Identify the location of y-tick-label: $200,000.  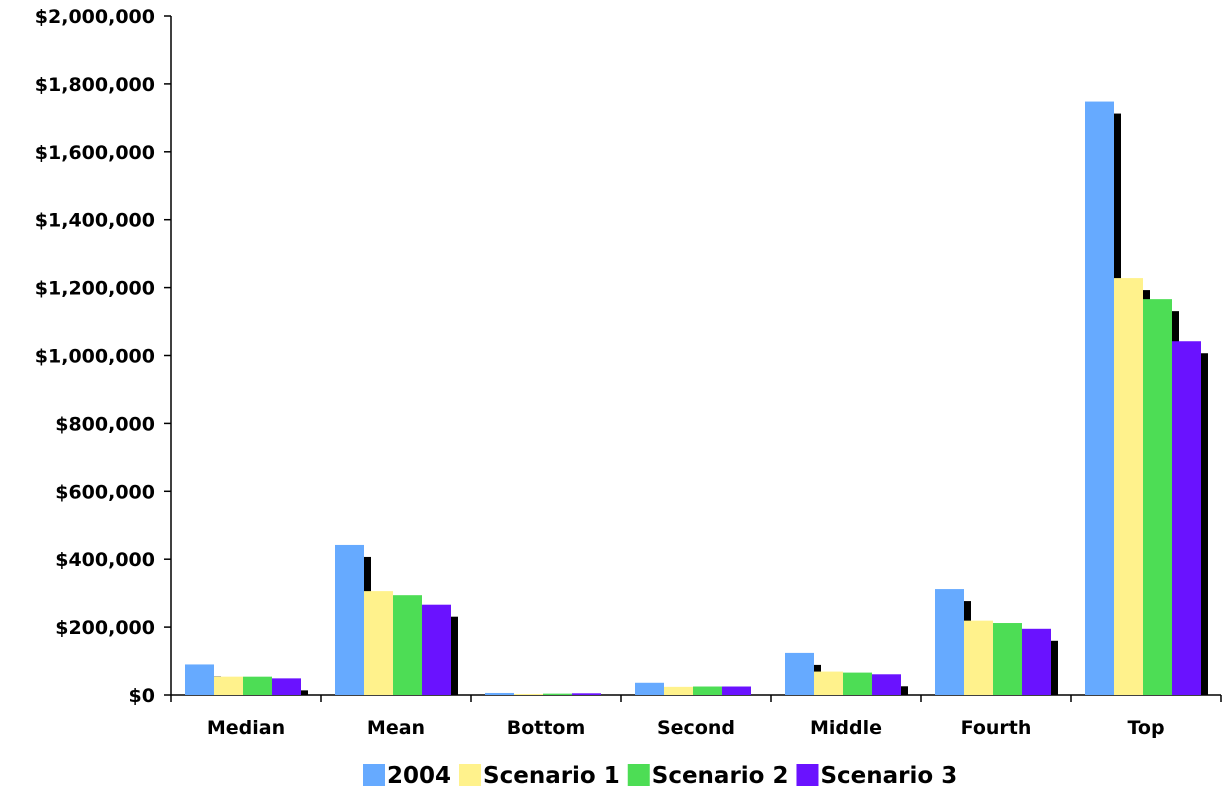
(105, 628).